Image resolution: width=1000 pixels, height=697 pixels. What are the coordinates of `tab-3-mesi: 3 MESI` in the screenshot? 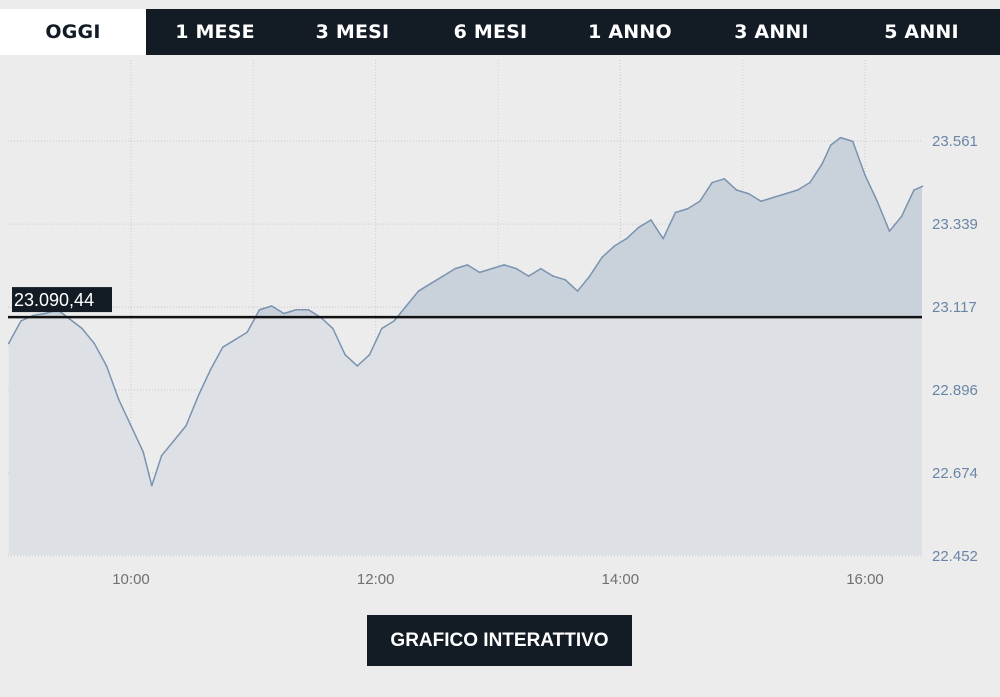 It's located at (352, 32).